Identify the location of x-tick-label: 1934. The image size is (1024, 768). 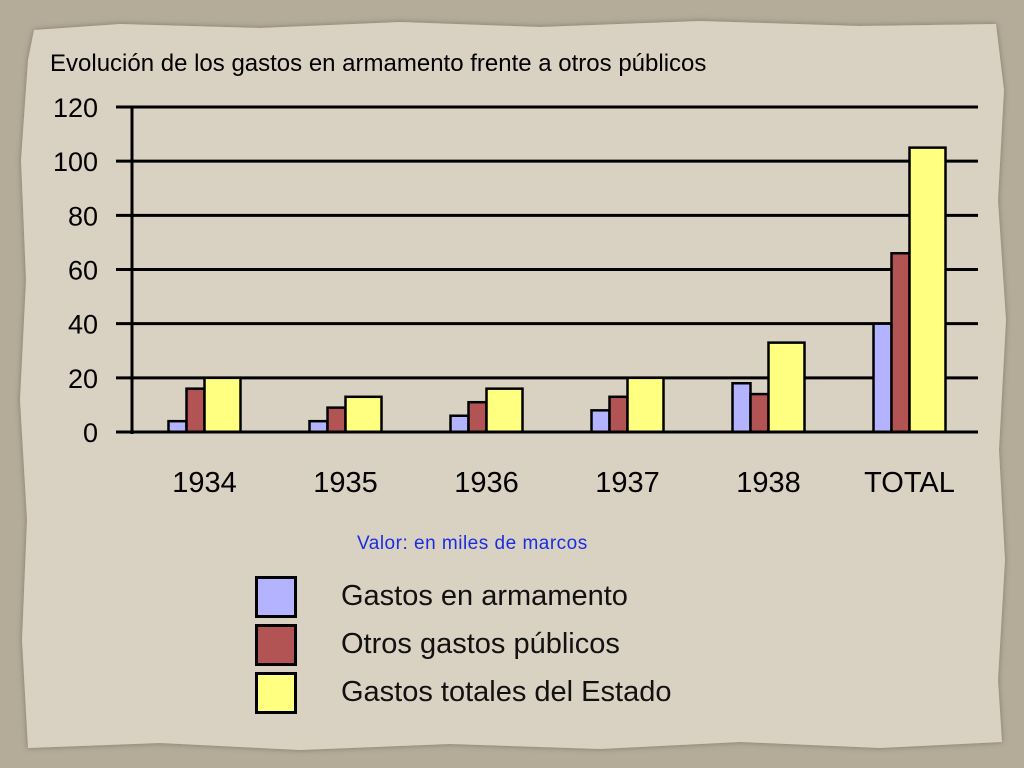
(204, 483).